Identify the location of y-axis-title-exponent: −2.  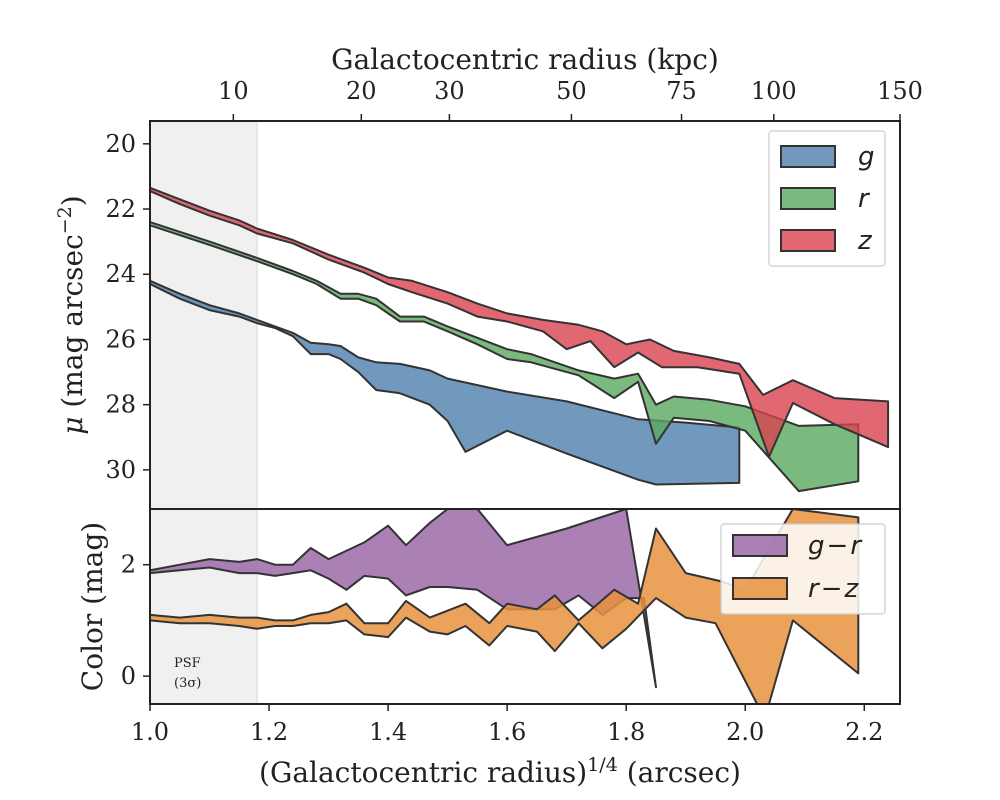
(65, 220).